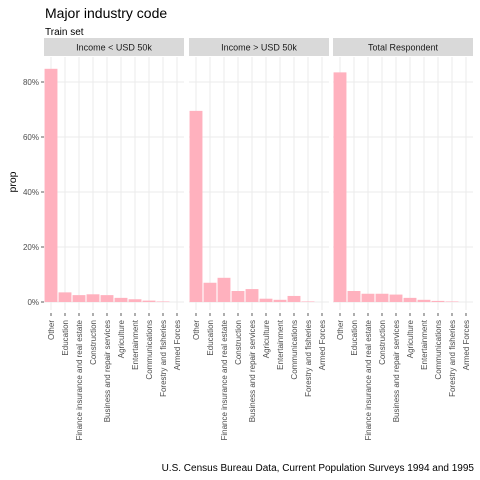 The height and width of the screenshot is (480, 480). I want to click on y-tick-label: 60%, so click(31, 137).